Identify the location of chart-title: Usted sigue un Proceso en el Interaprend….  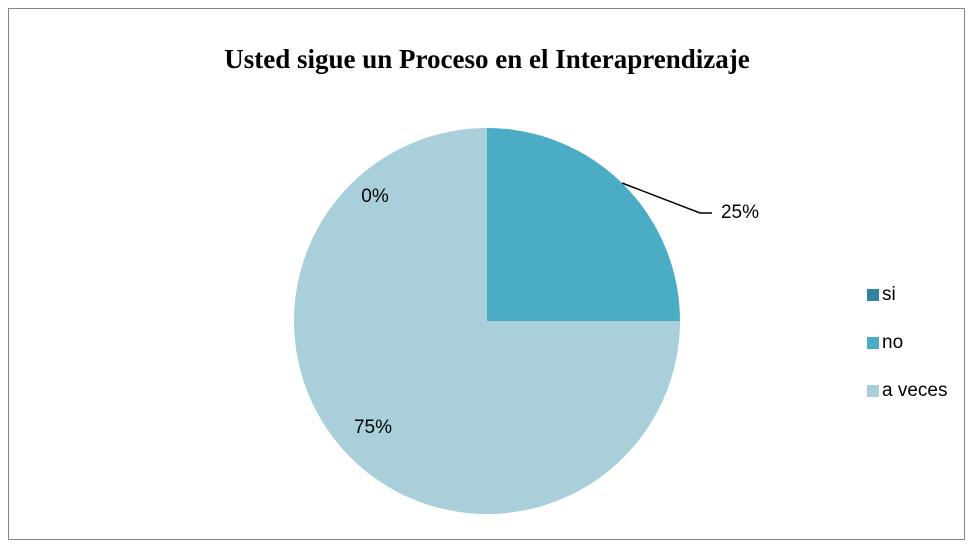
(486, 59).